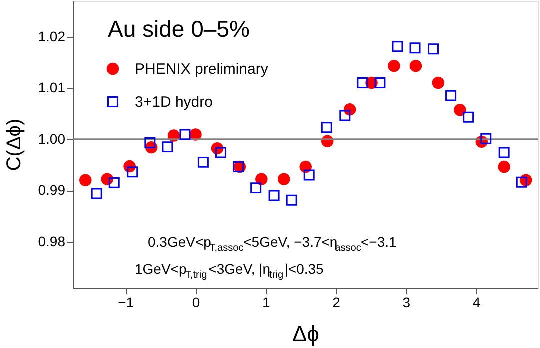 The height and width of the screenshot is (348, 540). I want to click on legend-label: PHENIX preliminary, so click(202, 69).